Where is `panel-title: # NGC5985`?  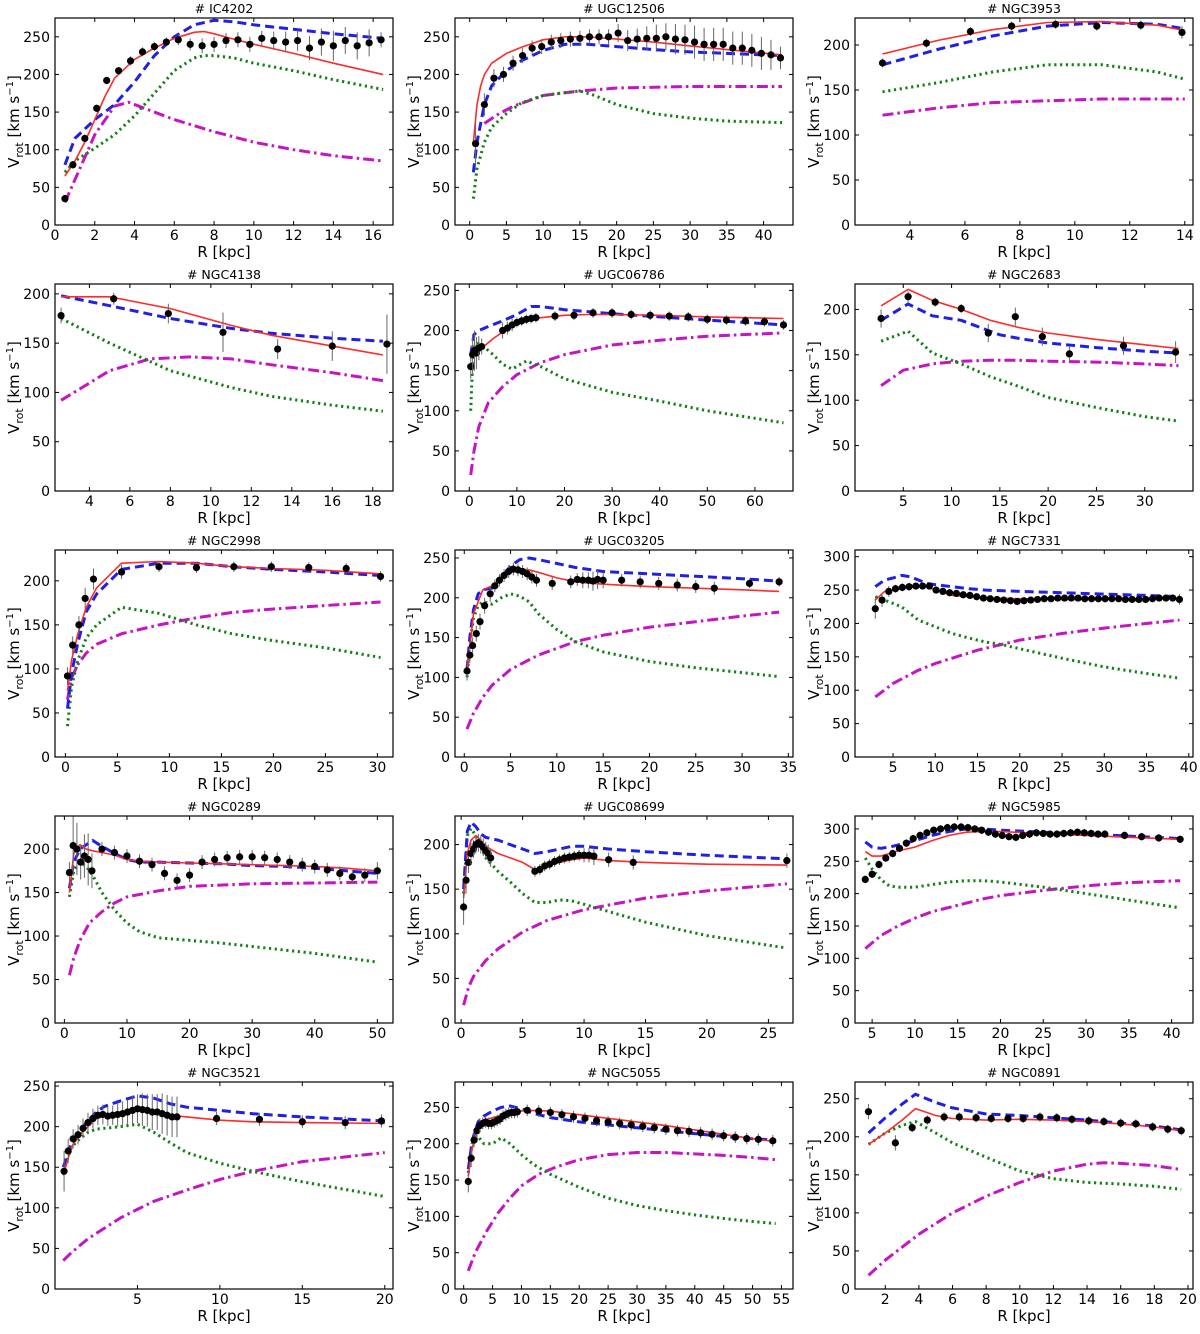
panel-title: # NGC5985 is located at coordinates (1024, 806).